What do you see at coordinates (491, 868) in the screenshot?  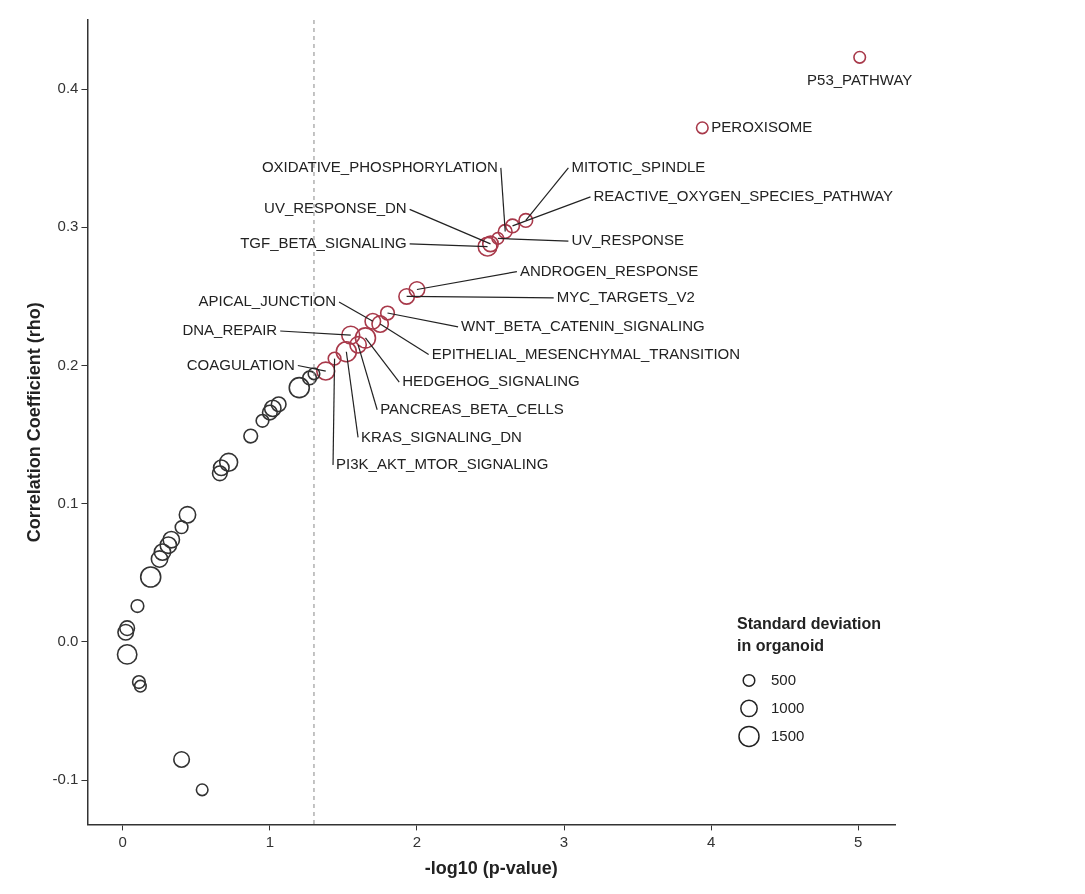 I see `x-axis-title: -log10 (p-value)` at bounding box center [491, 868].